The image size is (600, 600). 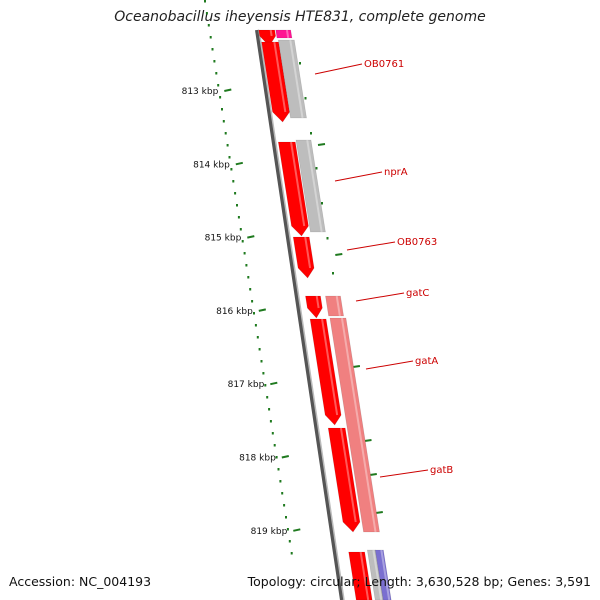 I want to click on kbp-tick-label: 813 kbp, so click(x=200, y=92).